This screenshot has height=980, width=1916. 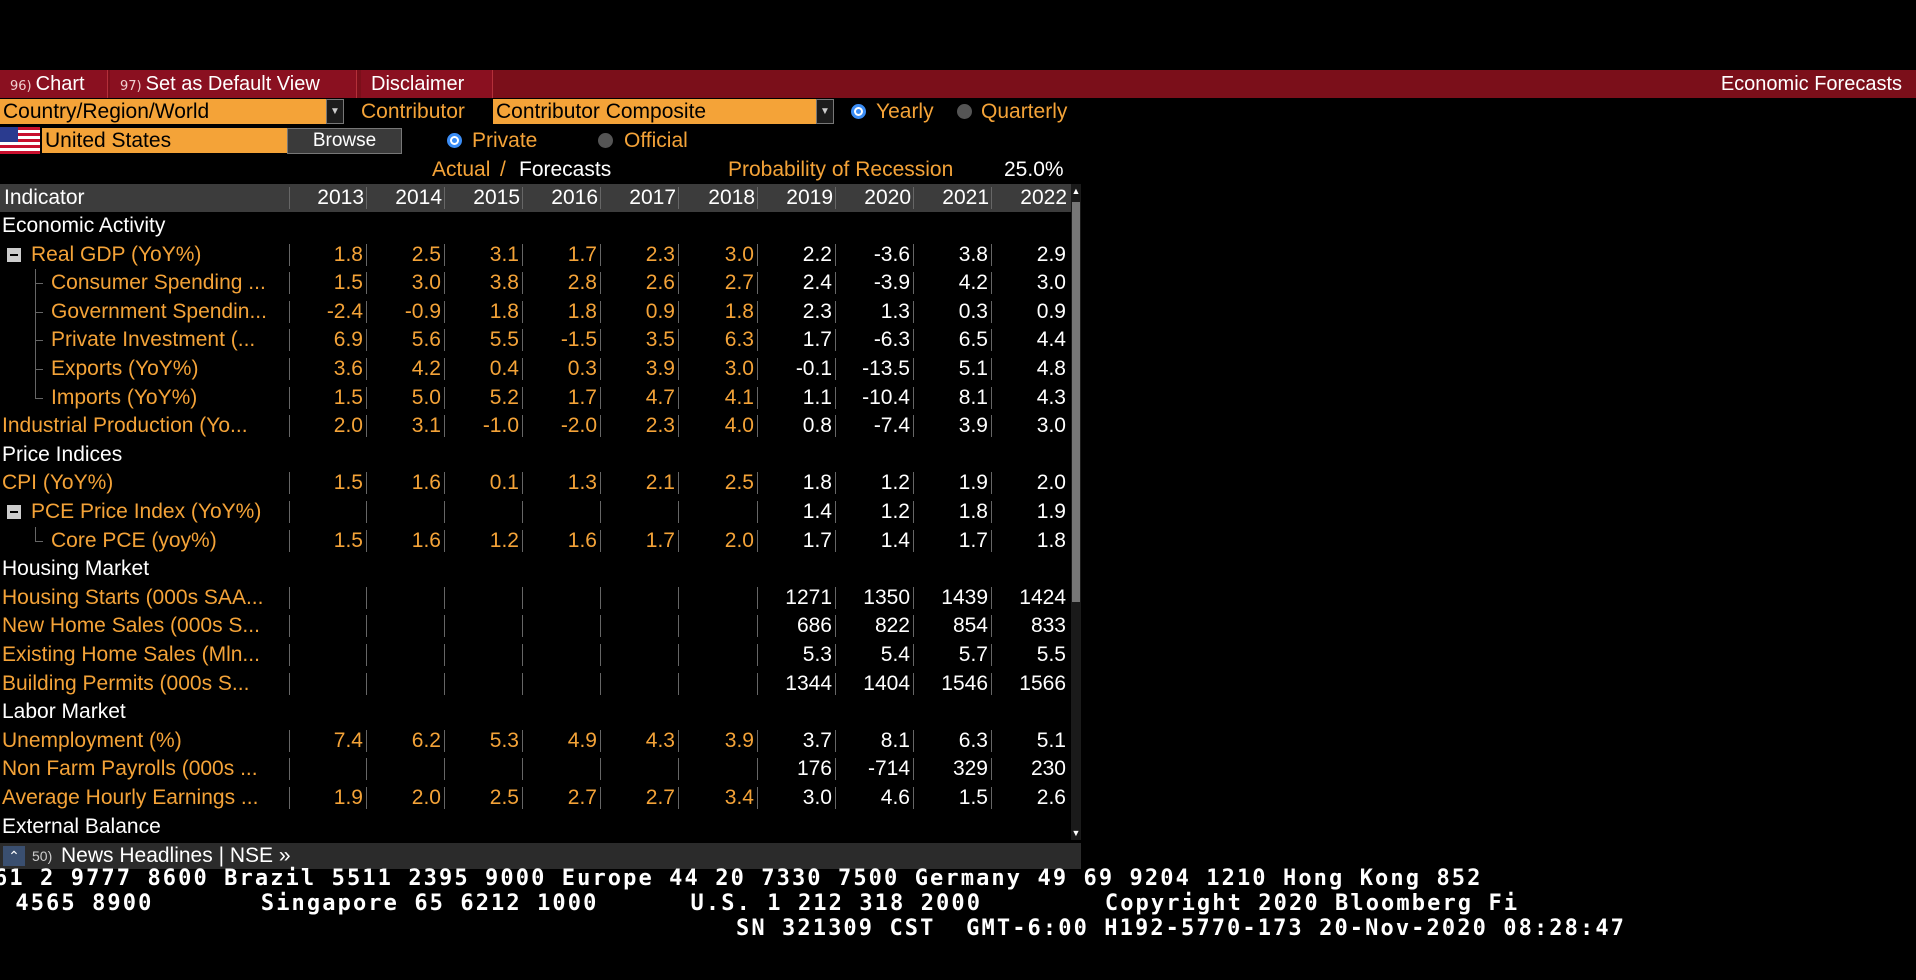 What do you see at coordinates (1076, 833) in the screenshot?
I see `scroll-down-icon: ▼` at bounding box center [1076, 833].